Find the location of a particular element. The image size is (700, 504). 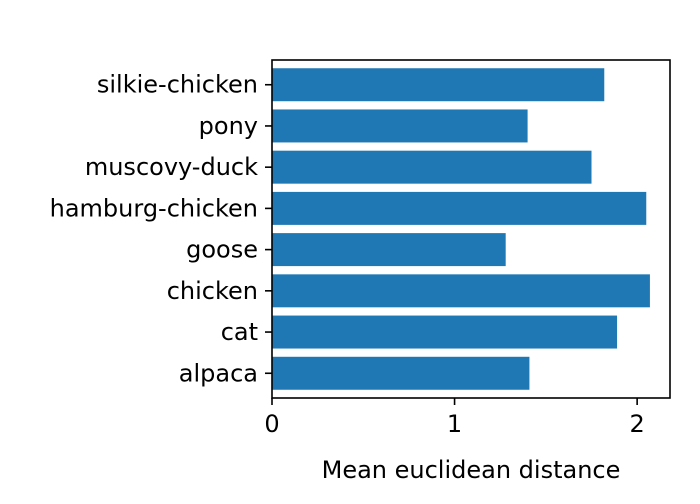

bar-chicken is located at coordinates (461, 291).